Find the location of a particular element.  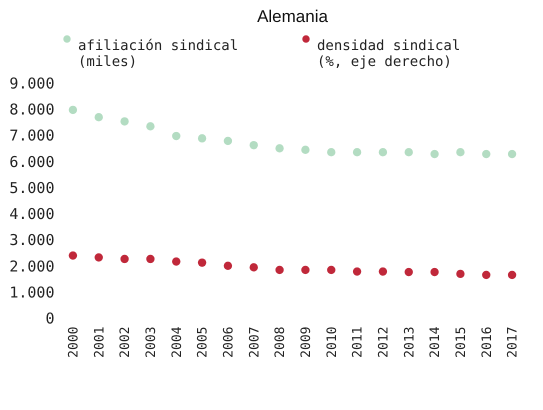

x-tick-label: 2017 is located at coordinates (513, 342).